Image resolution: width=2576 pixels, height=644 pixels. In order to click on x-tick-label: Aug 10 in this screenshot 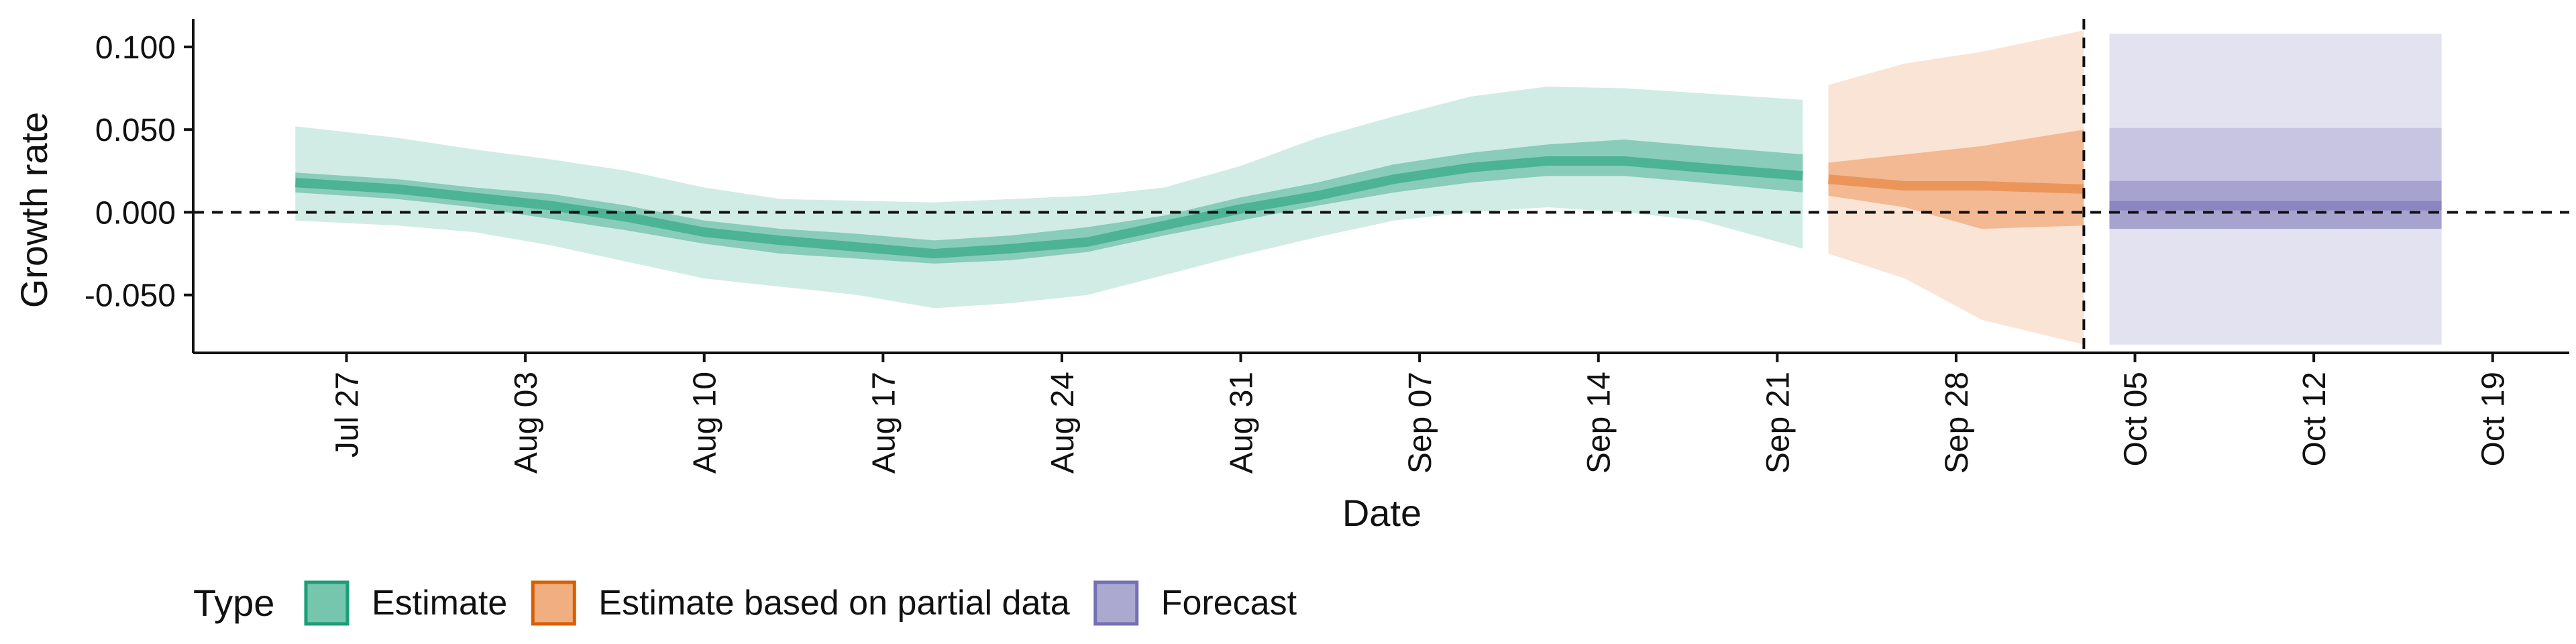, I will do `click(705, 423)`.